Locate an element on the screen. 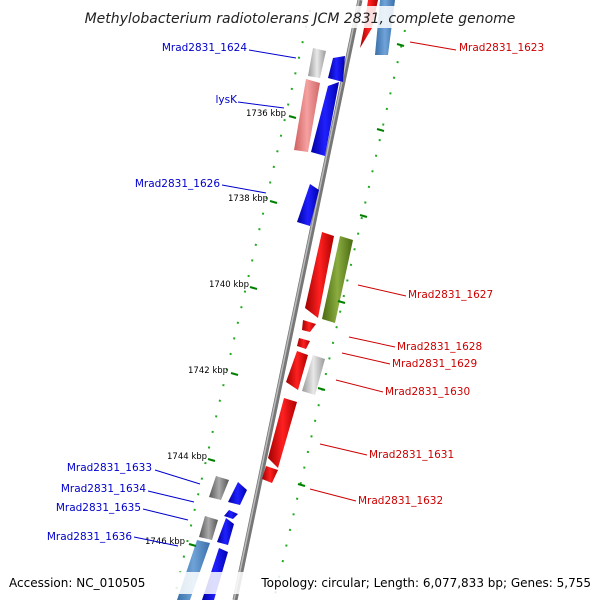  kbp-label-1742: 1742 kbp is located at coordinates (208, 371).